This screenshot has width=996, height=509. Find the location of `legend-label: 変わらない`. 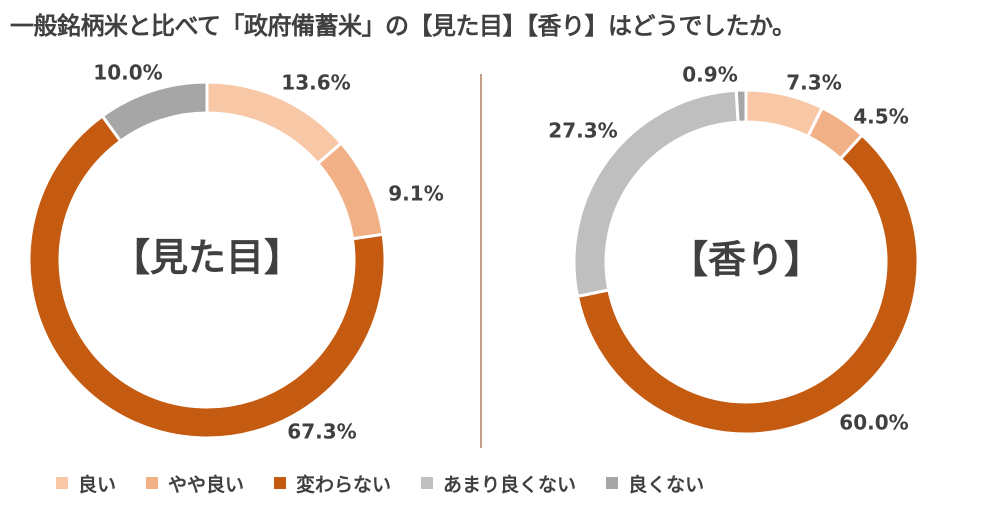

legend-label: 変わらない is located at coordinates (344, 484).